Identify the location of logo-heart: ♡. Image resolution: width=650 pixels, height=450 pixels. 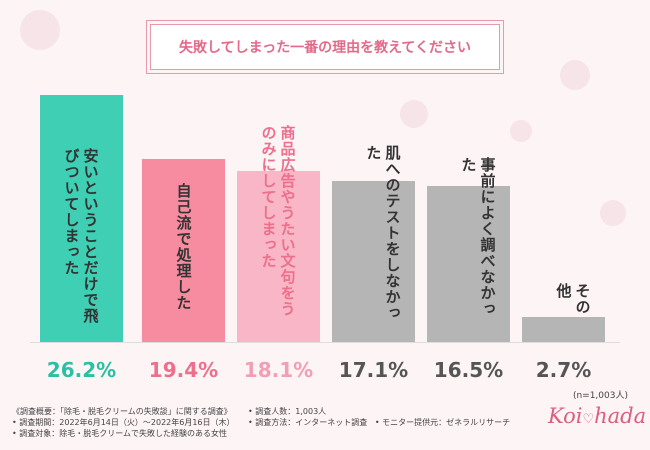
(588, 419).